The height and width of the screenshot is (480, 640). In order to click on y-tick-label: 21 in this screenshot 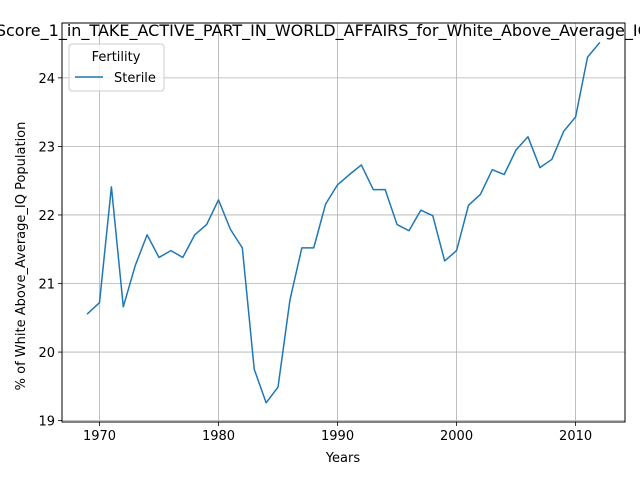, I will do `click(46, 285)`.